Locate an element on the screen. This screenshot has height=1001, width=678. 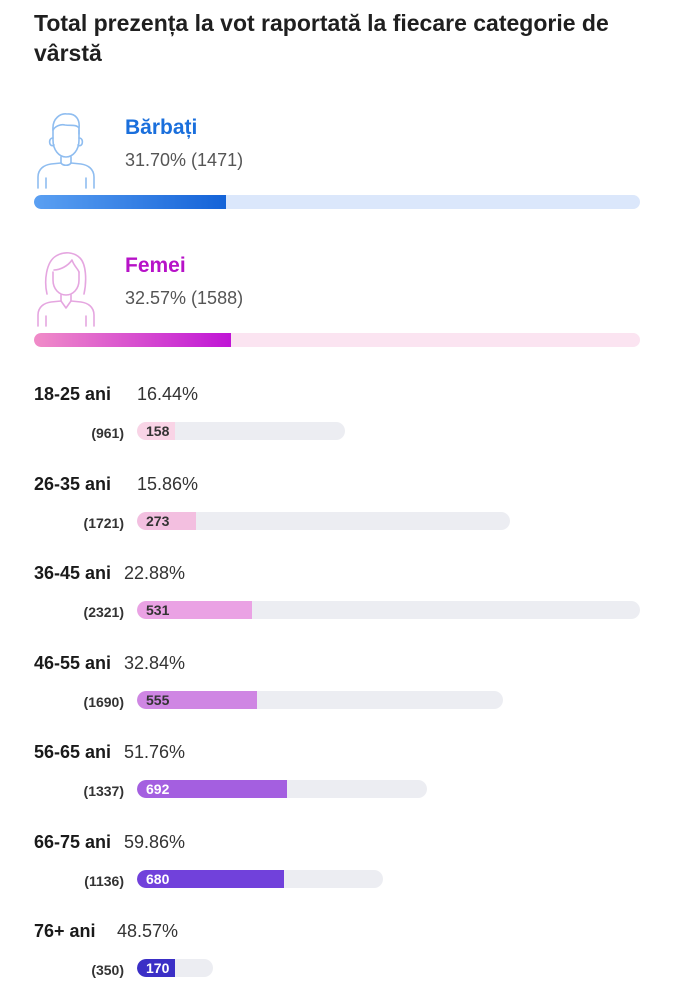
men-label: Bărbați is located at coordinates (161, 127).